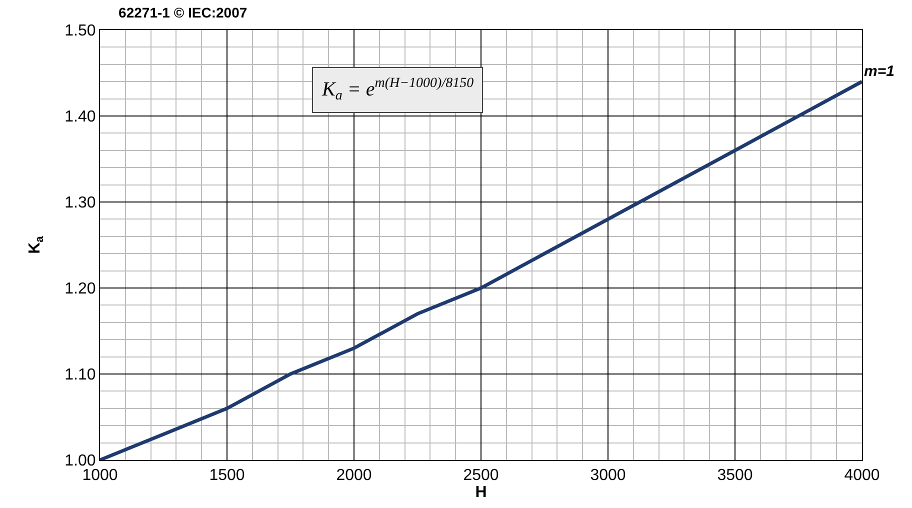  What do you see at coordinates (80, 375) in the screenshot?
I see `y-tick-label: 1.10` at bounding box center [80, 375].